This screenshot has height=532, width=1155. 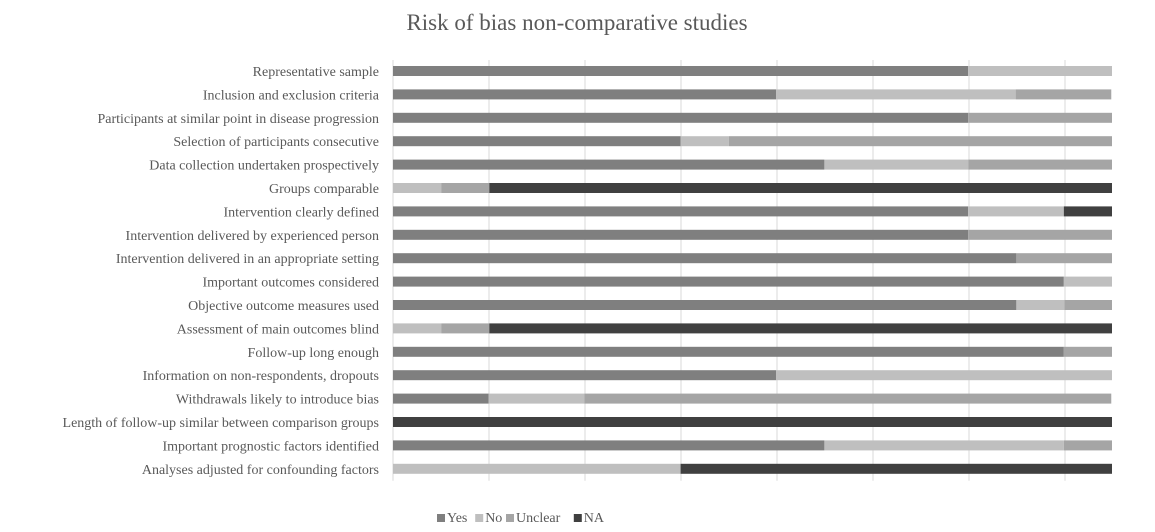 What do you see at coordinates (576, 22) in the screenshot?
I see `chart-title: Risk of bias non-comparative studies` at bounding box center [576, 22].